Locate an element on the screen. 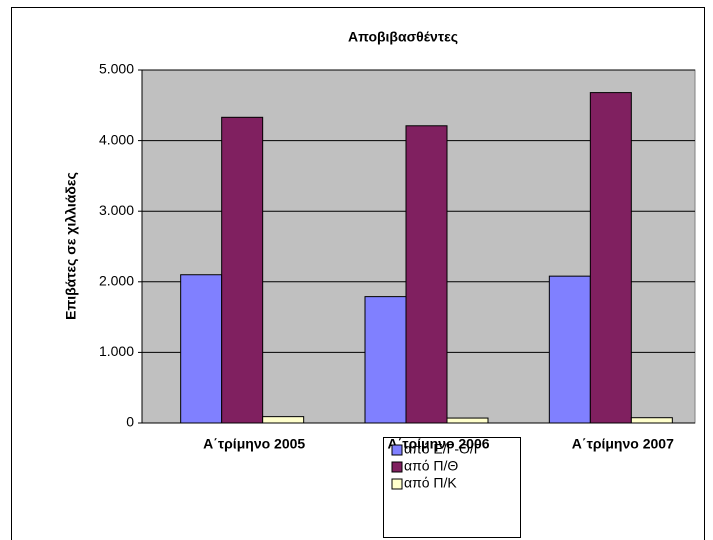 The height and width of the screenshot is (540, 713). y-tick-label: 0 is located at coordinates (130, 422).